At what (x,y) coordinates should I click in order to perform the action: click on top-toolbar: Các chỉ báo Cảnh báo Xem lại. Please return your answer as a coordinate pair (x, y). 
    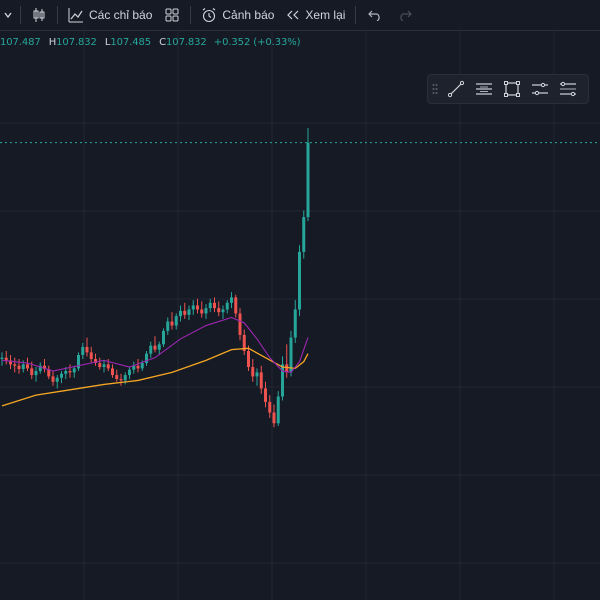
    Looking at the image, I should click on (300, 15).